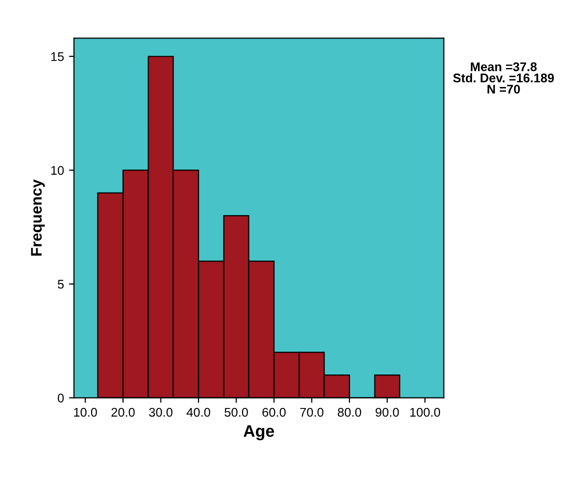 Image resolution: width=569 pixels, height=477 pixels. Describe the element at coordinates (61, 284) in the screenshot. I see `y-tick-label: 5` at that location.